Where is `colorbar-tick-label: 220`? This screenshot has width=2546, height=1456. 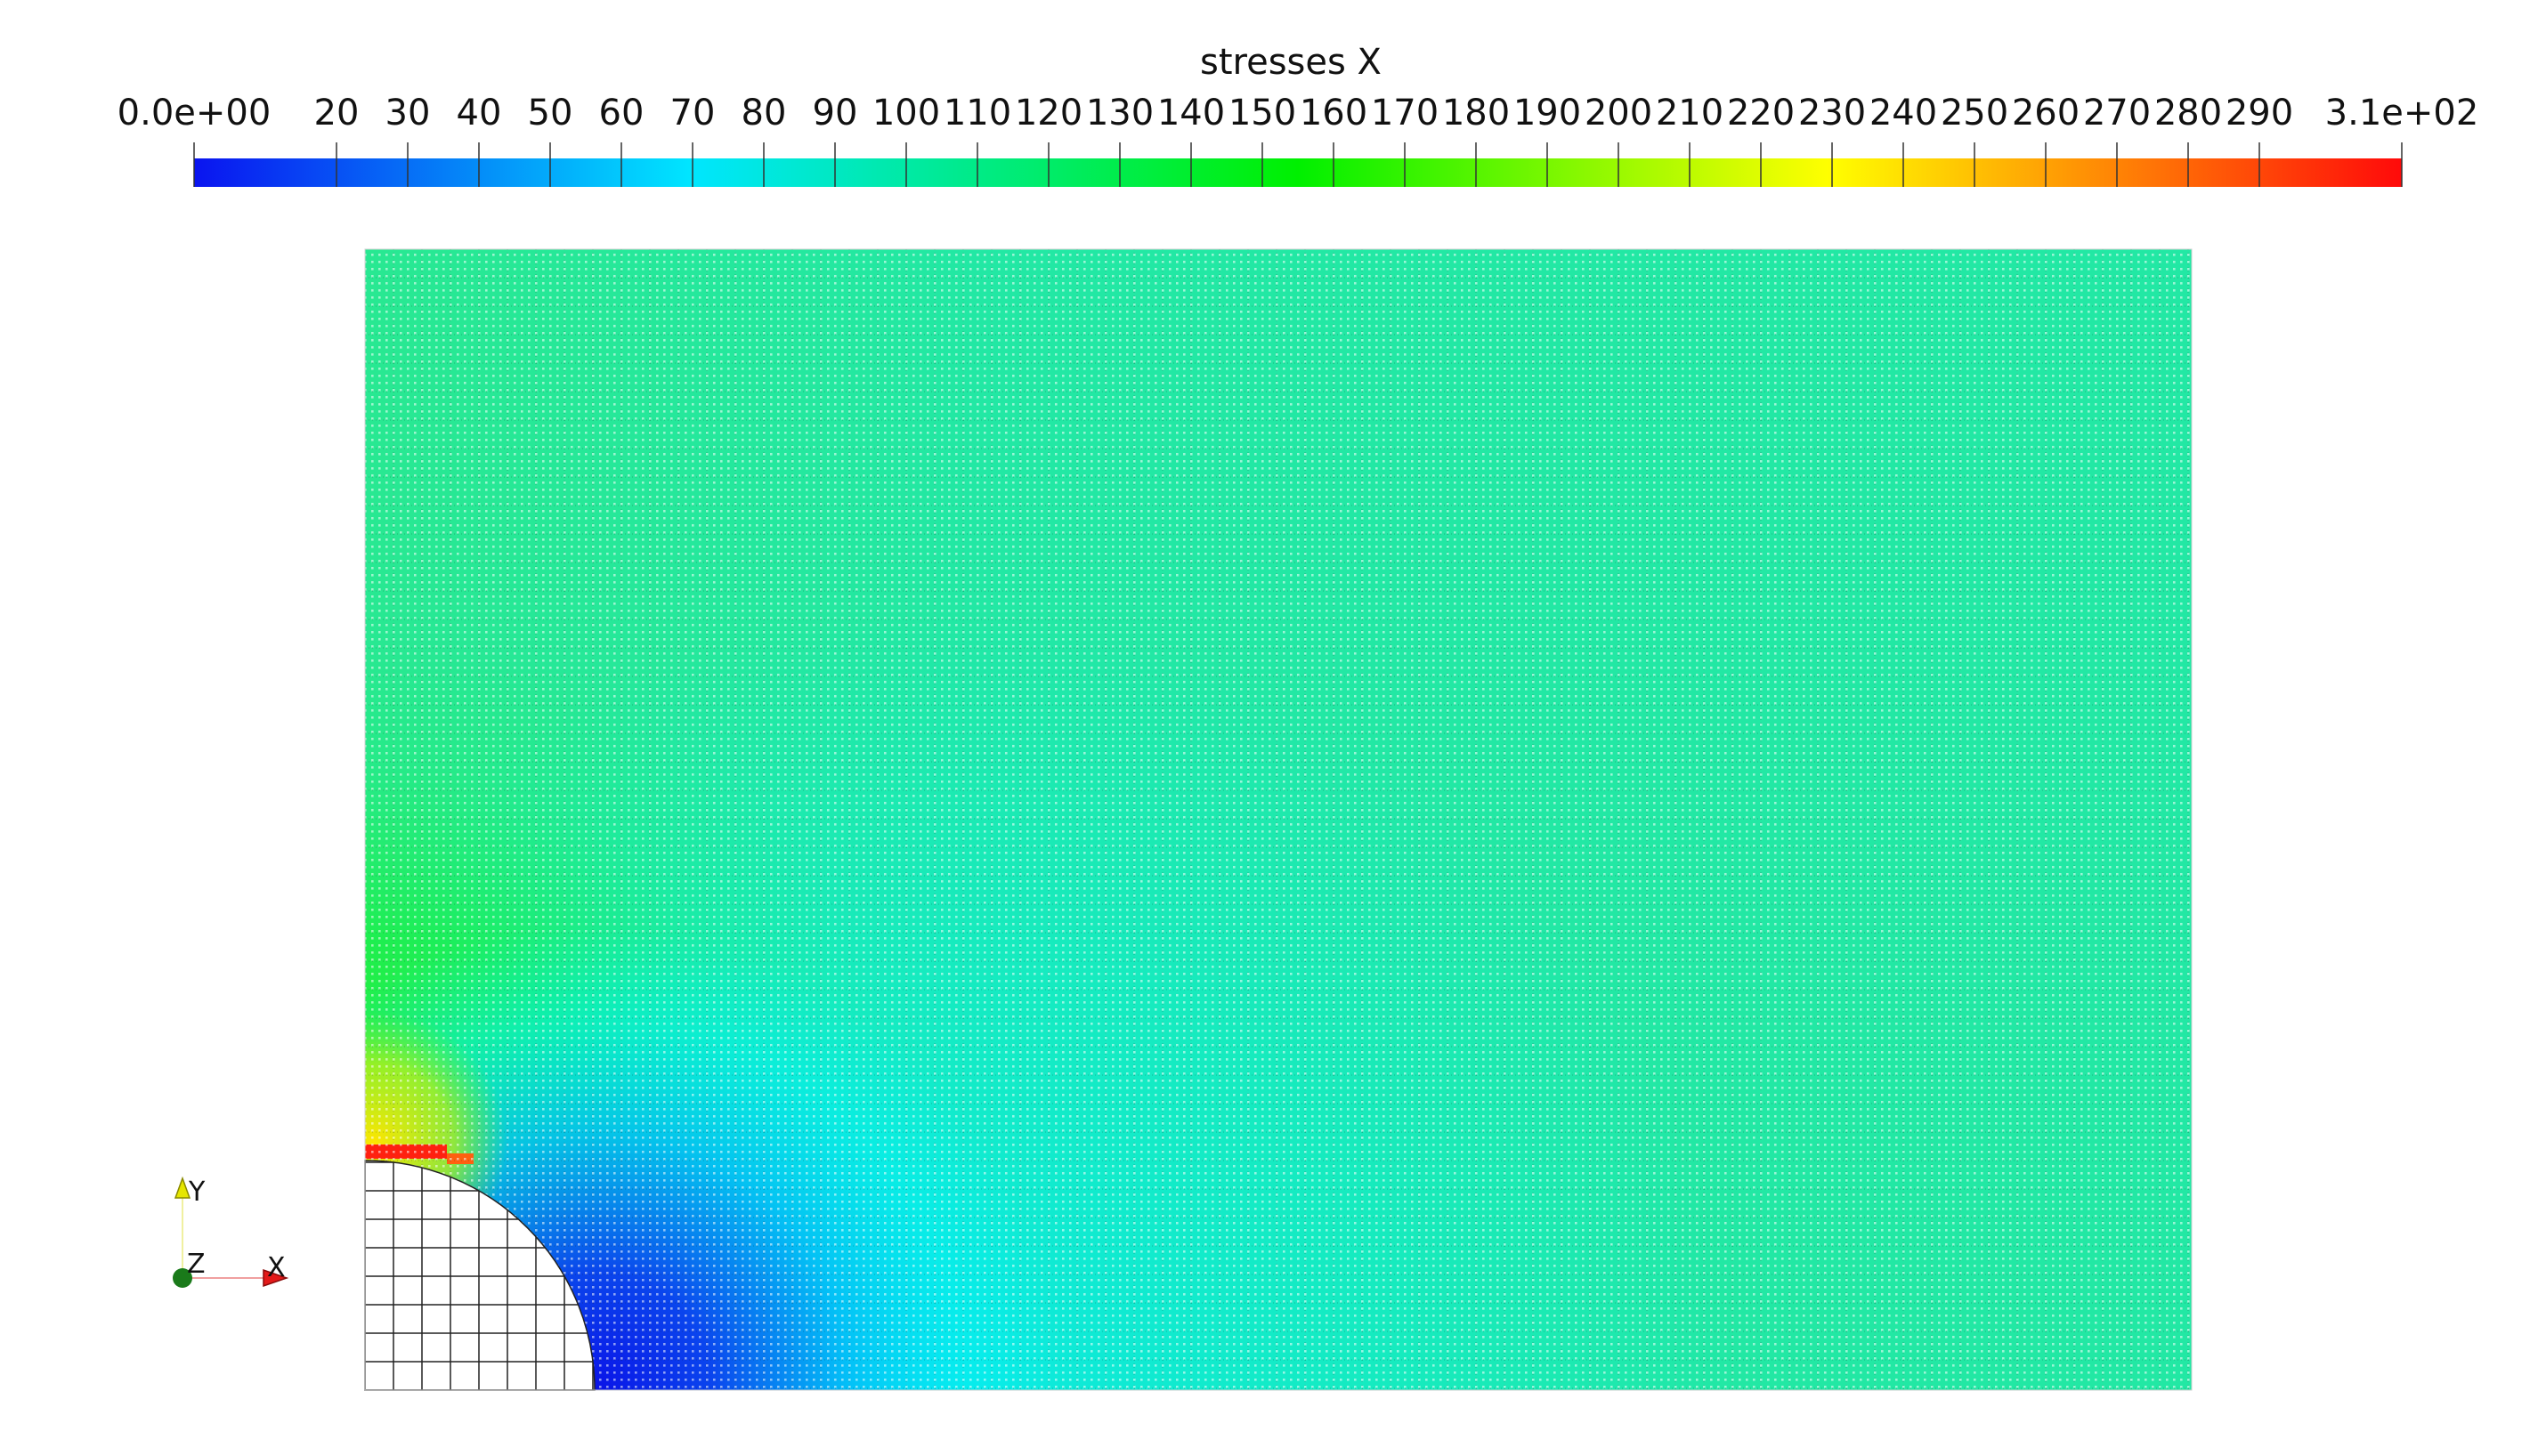
colorbar-tick-label: 220 is located at coordinates (1761, 113).